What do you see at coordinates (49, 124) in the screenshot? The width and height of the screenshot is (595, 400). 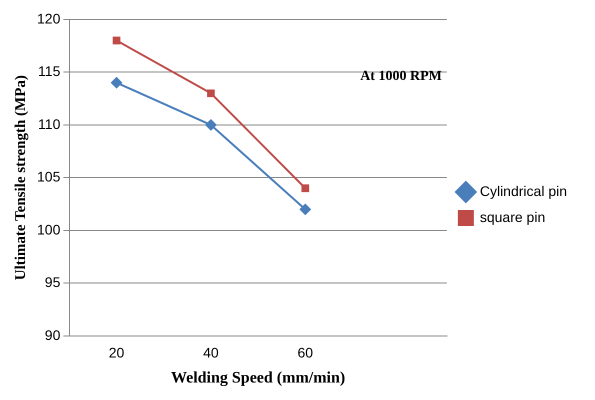 I see `y-tick-label: 110` at bounding box center [49, 124].